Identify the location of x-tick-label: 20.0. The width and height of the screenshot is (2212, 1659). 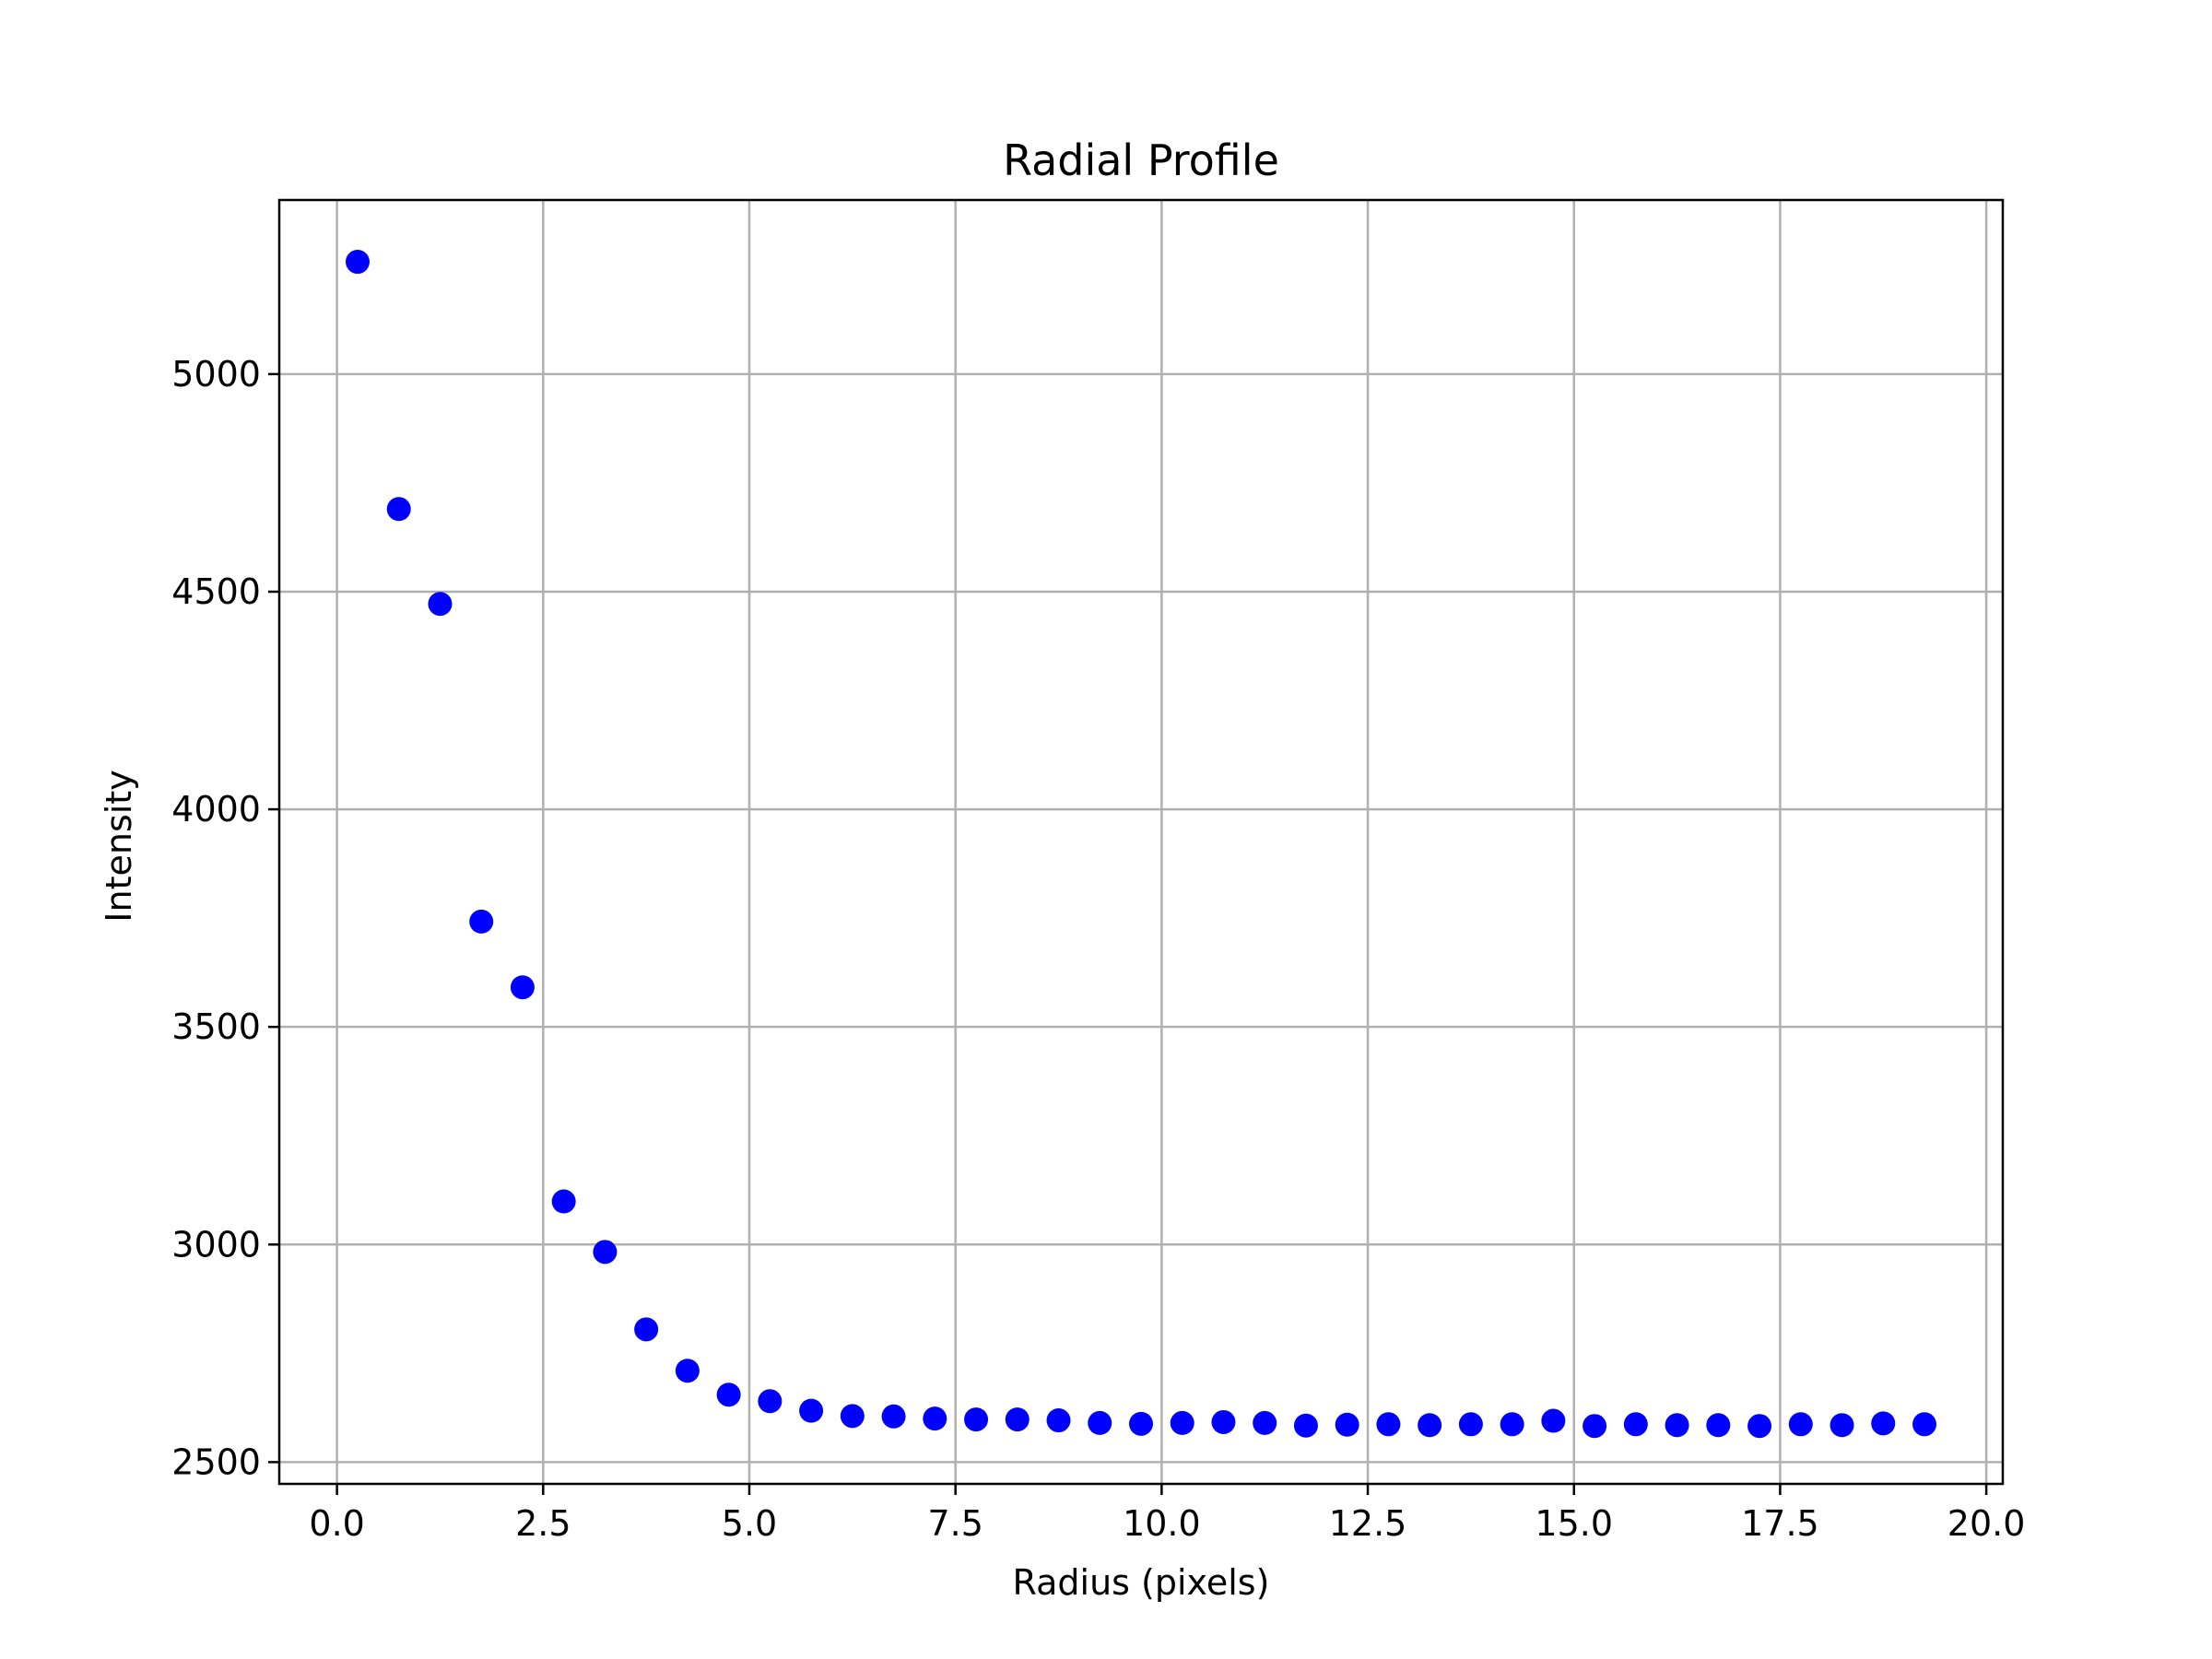
(1986, 1523).